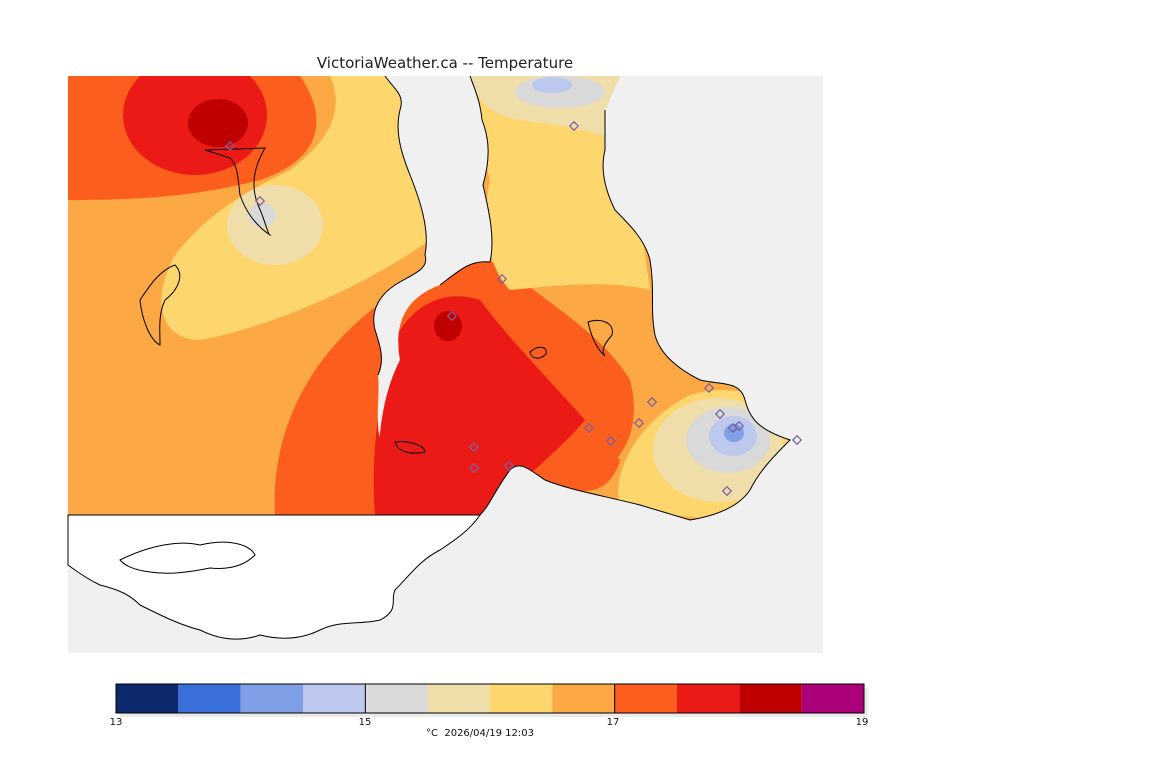 The height and width of the screenshot is (768, 1152). I want to click on legend-frame, so click(490, 698).